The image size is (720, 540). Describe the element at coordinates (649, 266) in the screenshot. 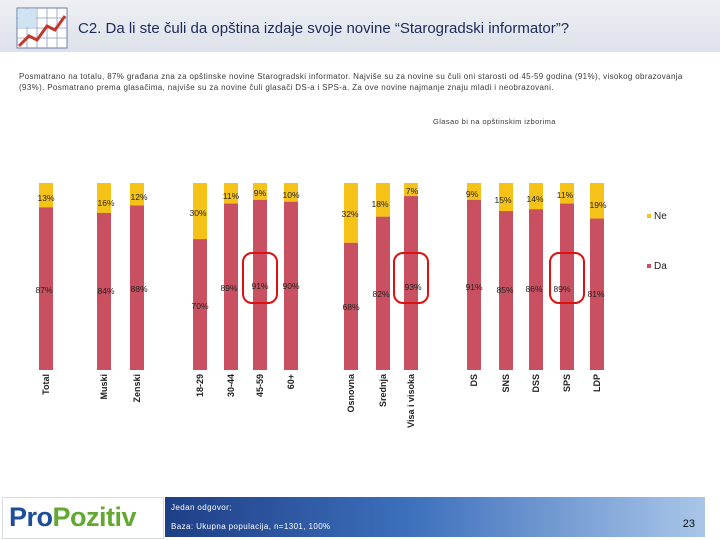

I see `legend-swatch-da` at that location.